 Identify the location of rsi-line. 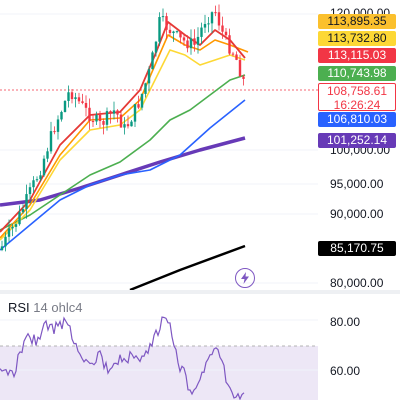
(122, 358).